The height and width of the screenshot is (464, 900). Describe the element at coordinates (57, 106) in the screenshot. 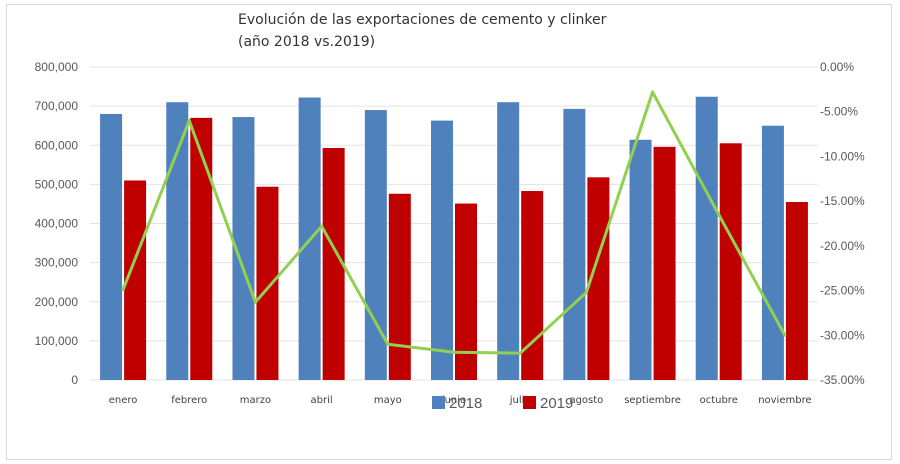

I see `left-tick-label: 700,000` at that location.